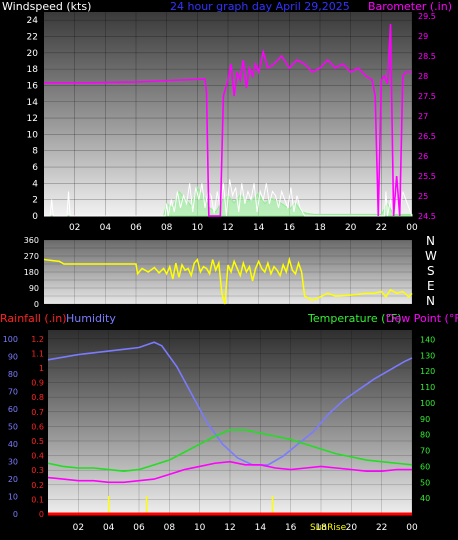 This screenshot has height=540, width=458. I want to click on barometer-axis-title: Barometer (.in), so click(410, 6).